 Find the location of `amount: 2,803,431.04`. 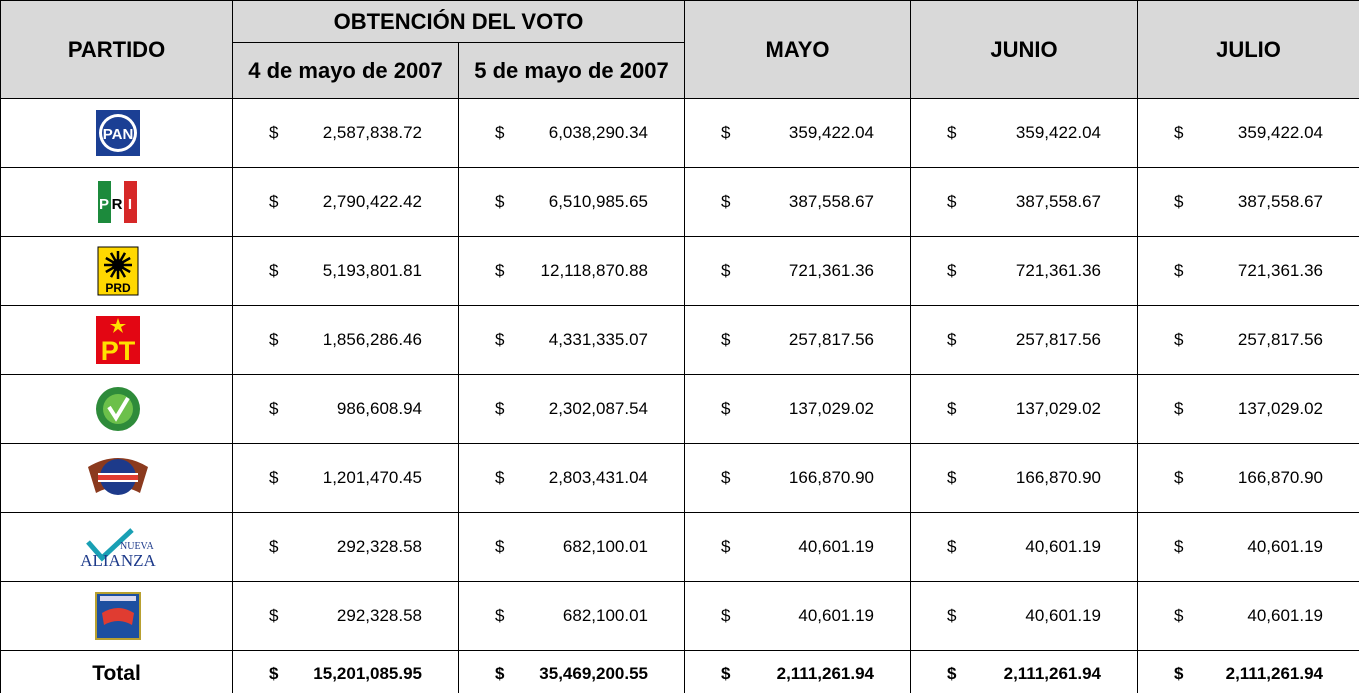

amount: 2,803,431.04 is located at coordinates (598, 477).